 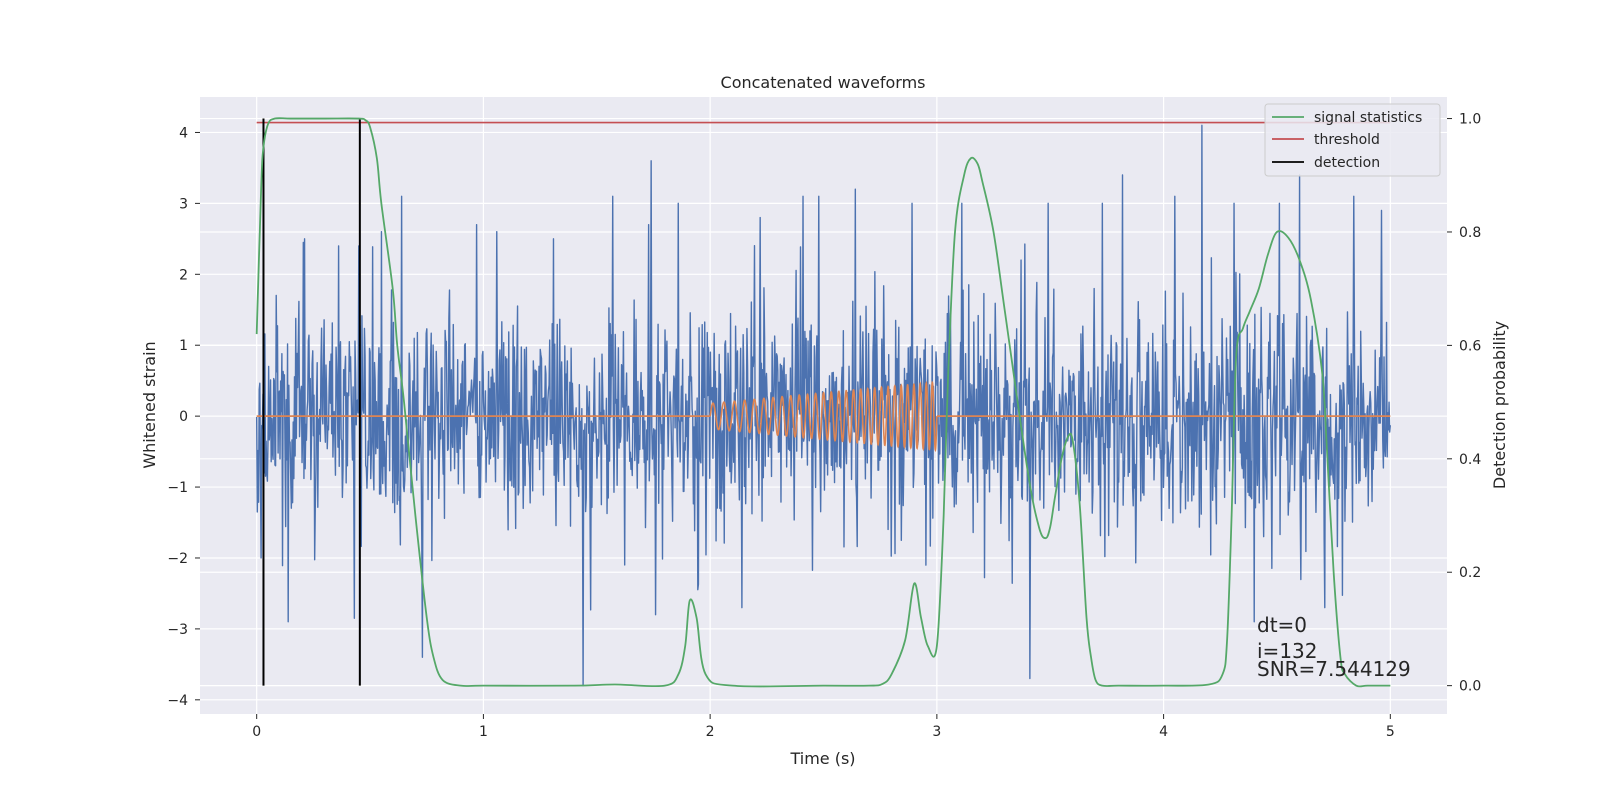 I want to click on x-tick-label: 2, so click(x=710, y=732).